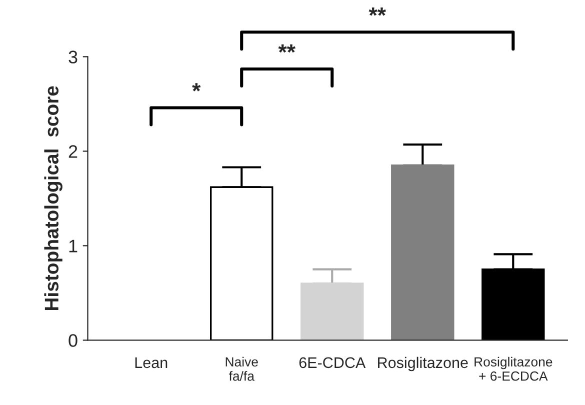  What do you see at coordinates (73, 57) in the screenshot?
I see `y-tick-label: 3` at bounding box center [73, 57].